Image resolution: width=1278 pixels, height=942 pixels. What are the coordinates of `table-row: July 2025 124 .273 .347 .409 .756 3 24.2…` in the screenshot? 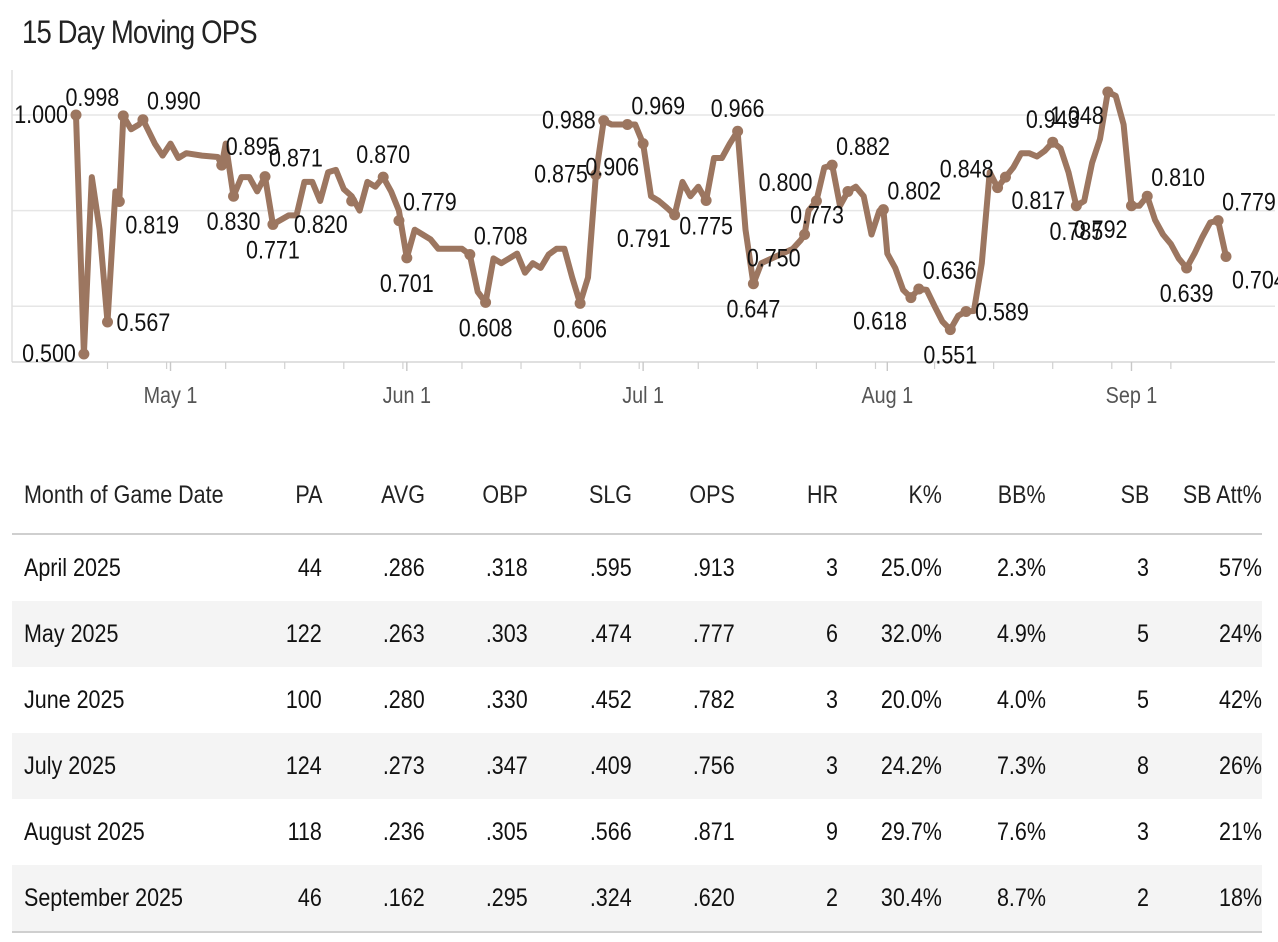 It's located at (637, 766).